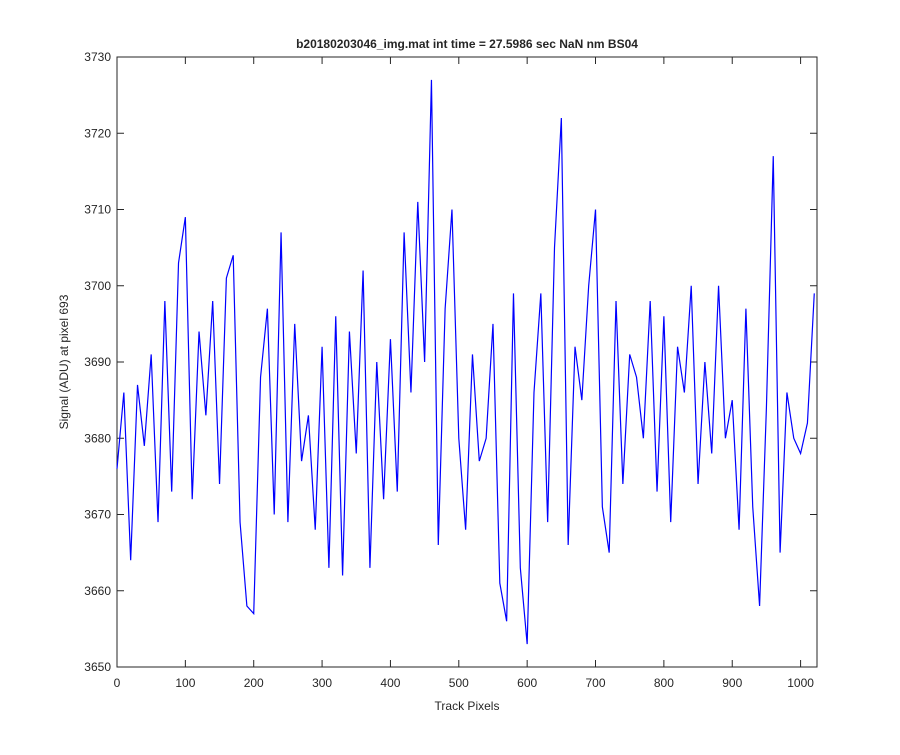 This screenshot has width=900, height=755. Describe the element at coordinates (97, 667) in the screenshot. I see `y-tick-label: 3650` at that location.